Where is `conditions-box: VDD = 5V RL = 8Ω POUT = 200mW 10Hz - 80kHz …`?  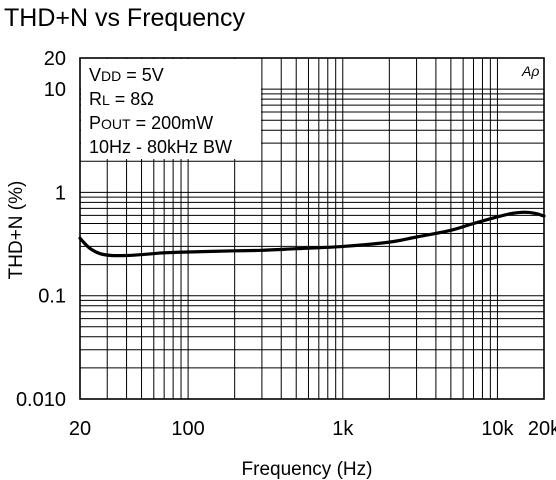
conditions-box: VDD = 5V RL = 8Ω POUT = 200mW 10Hz - 80kHz … is located at coordinates (171, 109).